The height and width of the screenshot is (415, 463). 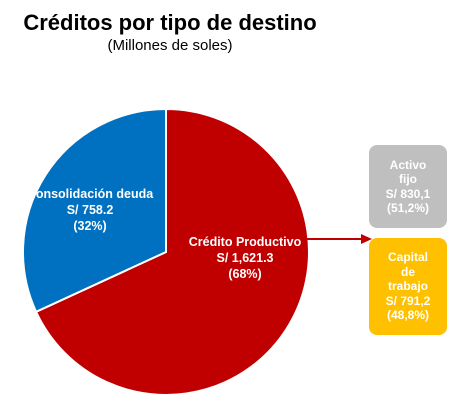 What do you see at coordinates (408, 315) in the screenshot?
I see `capital-percent: (48,8%)` at bounding box center [408, 315].